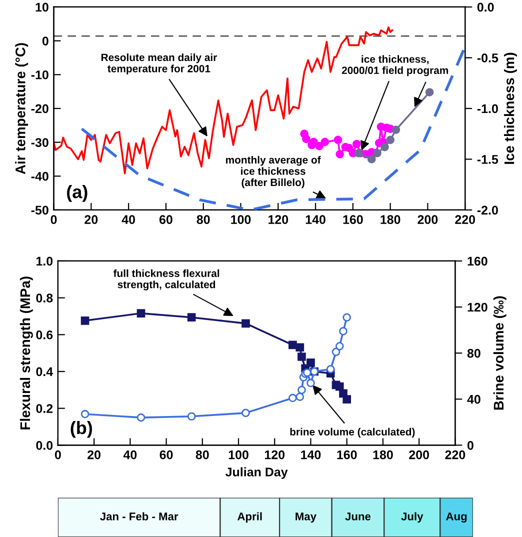 Image resolution: width=522 pixels, height=537 pixels. Describe the element at coordinates (57, 455) in the screenshot. I see `x-tick-label: 0` at that location.